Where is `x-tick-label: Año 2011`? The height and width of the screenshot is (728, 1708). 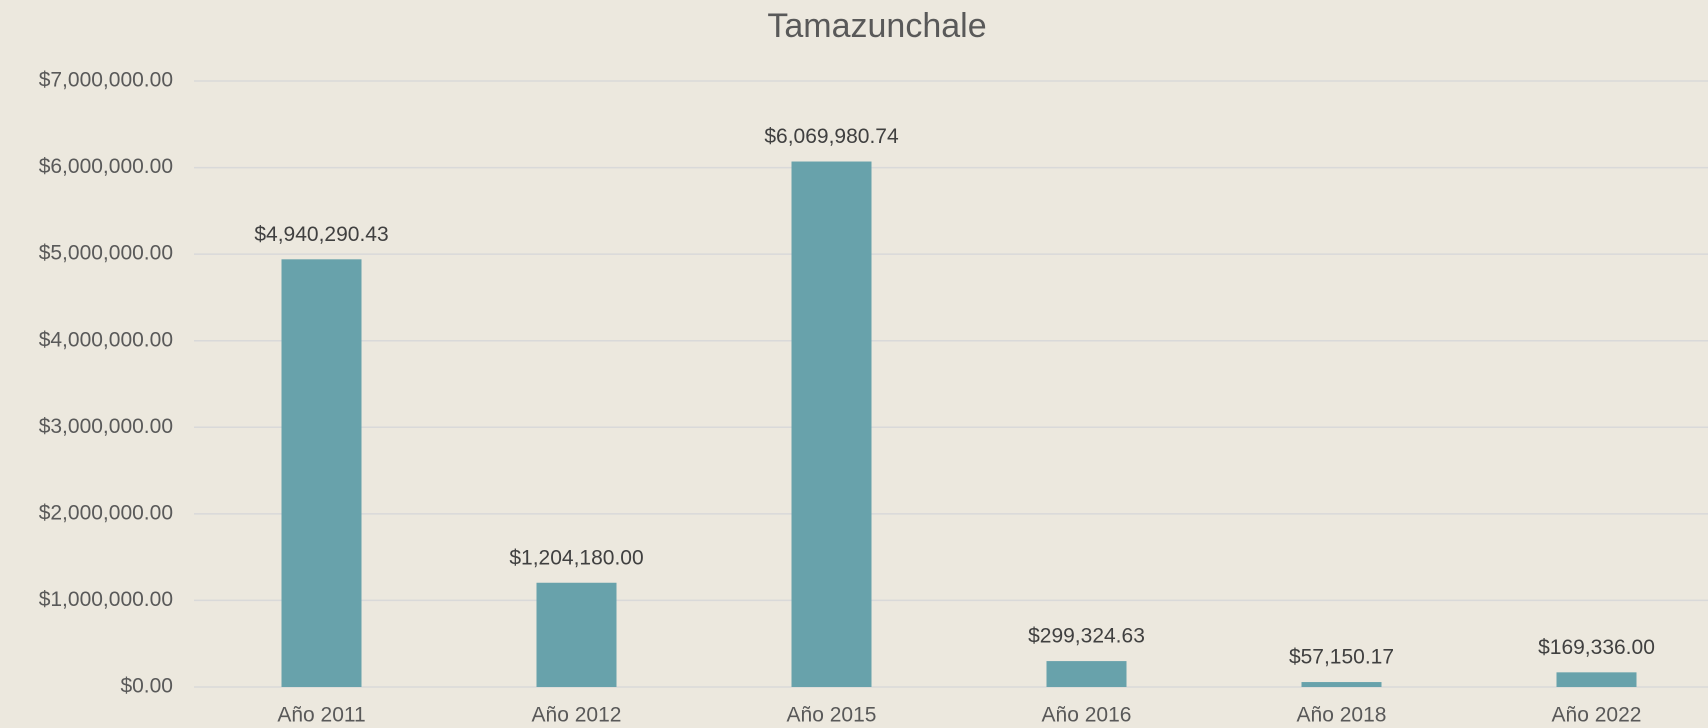
x-tick-label: Año 2011 is located at coordinates (321, 715).